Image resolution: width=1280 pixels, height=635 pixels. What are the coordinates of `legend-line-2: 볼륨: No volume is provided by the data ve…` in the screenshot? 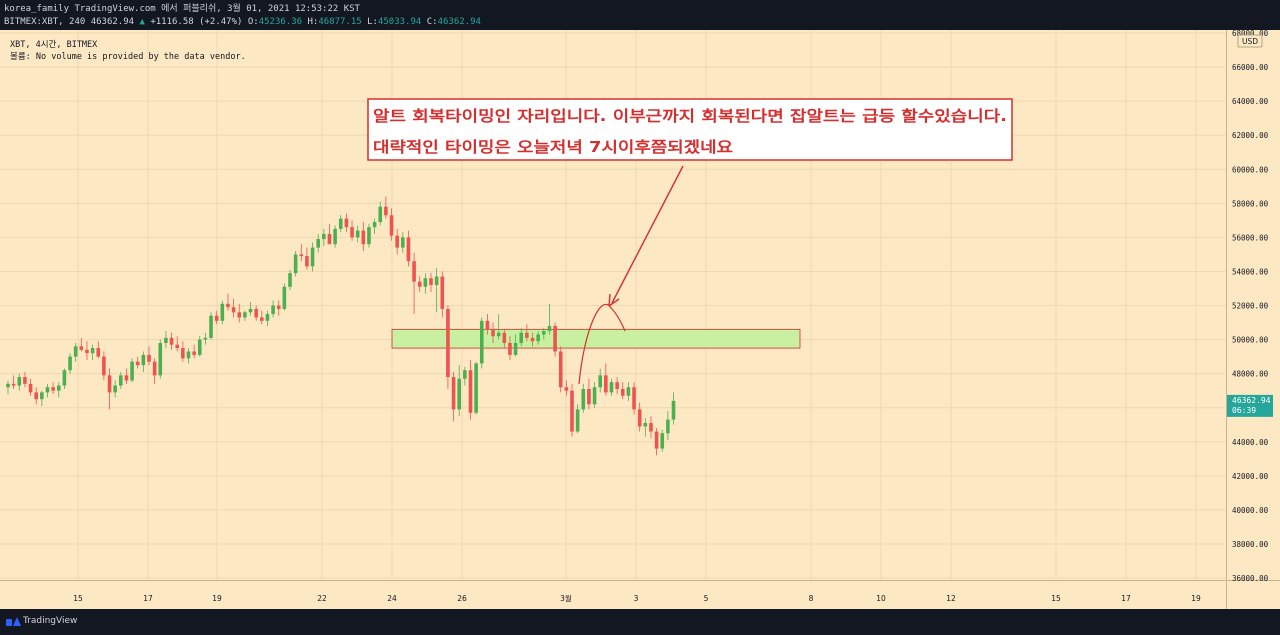 It's located at (128, 56).